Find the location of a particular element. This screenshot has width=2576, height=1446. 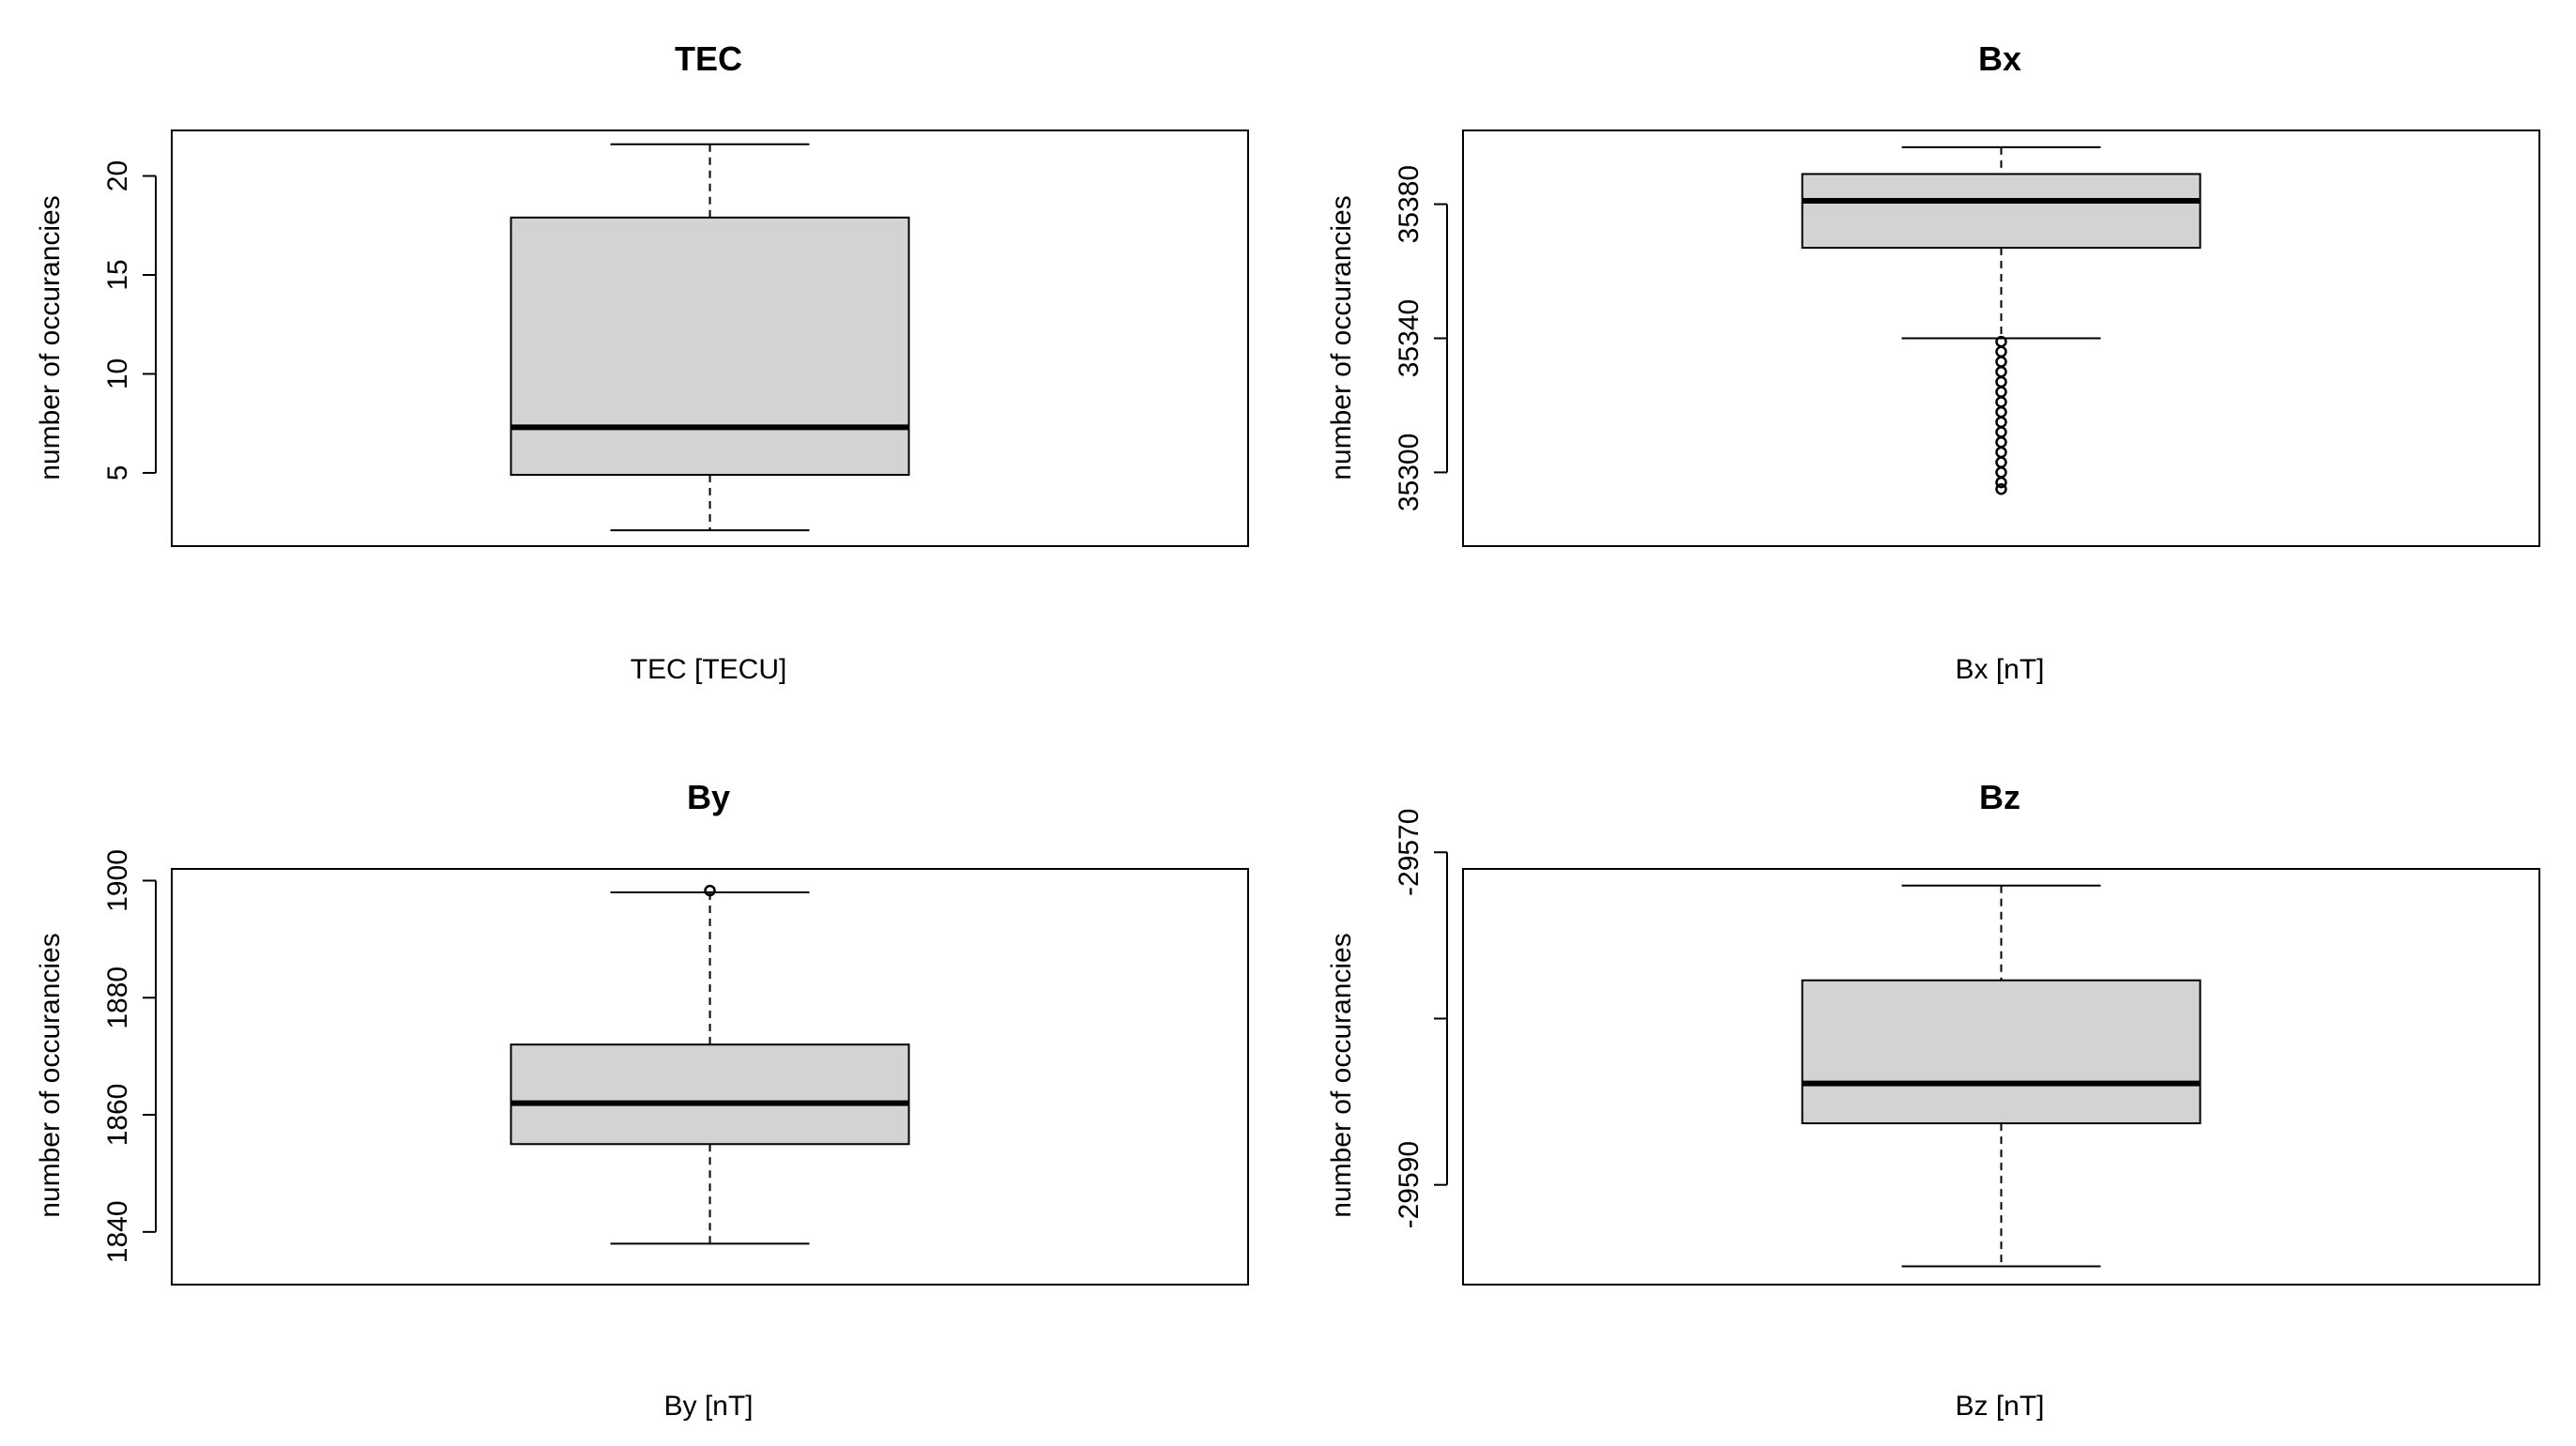

chart-title: Bz is located at coordinates (1999, 797).